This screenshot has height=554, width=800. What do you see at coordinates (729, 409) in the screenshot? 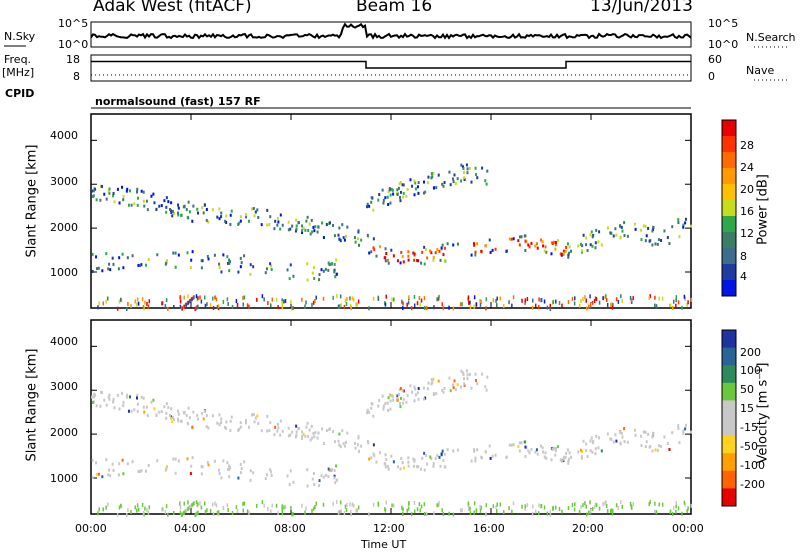
I see `velocity-colorbar-swatch` at bounding box center [729, 409].